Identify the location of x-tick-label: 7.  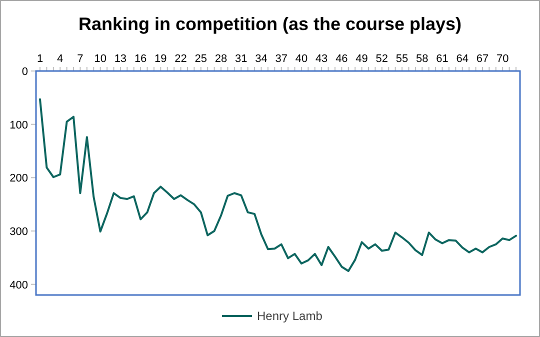
(80, 59).